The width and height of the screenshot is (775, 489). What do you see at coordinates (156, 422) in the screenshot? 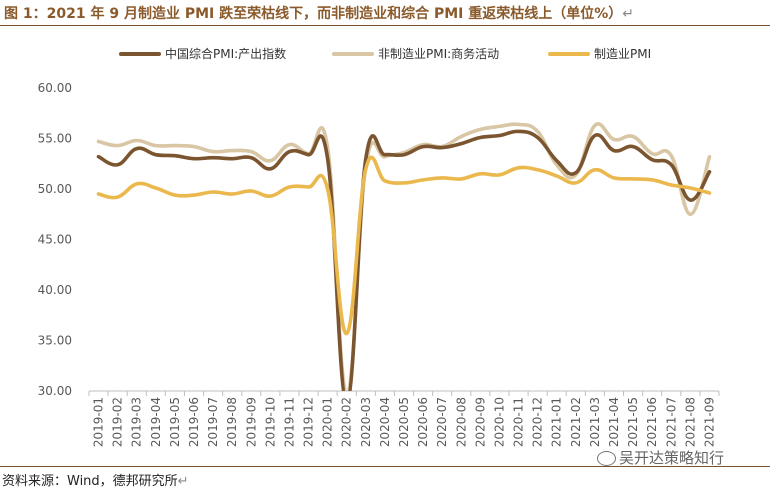
I see `x-tick-label: 2019-04` at bounding box center [156, 422].